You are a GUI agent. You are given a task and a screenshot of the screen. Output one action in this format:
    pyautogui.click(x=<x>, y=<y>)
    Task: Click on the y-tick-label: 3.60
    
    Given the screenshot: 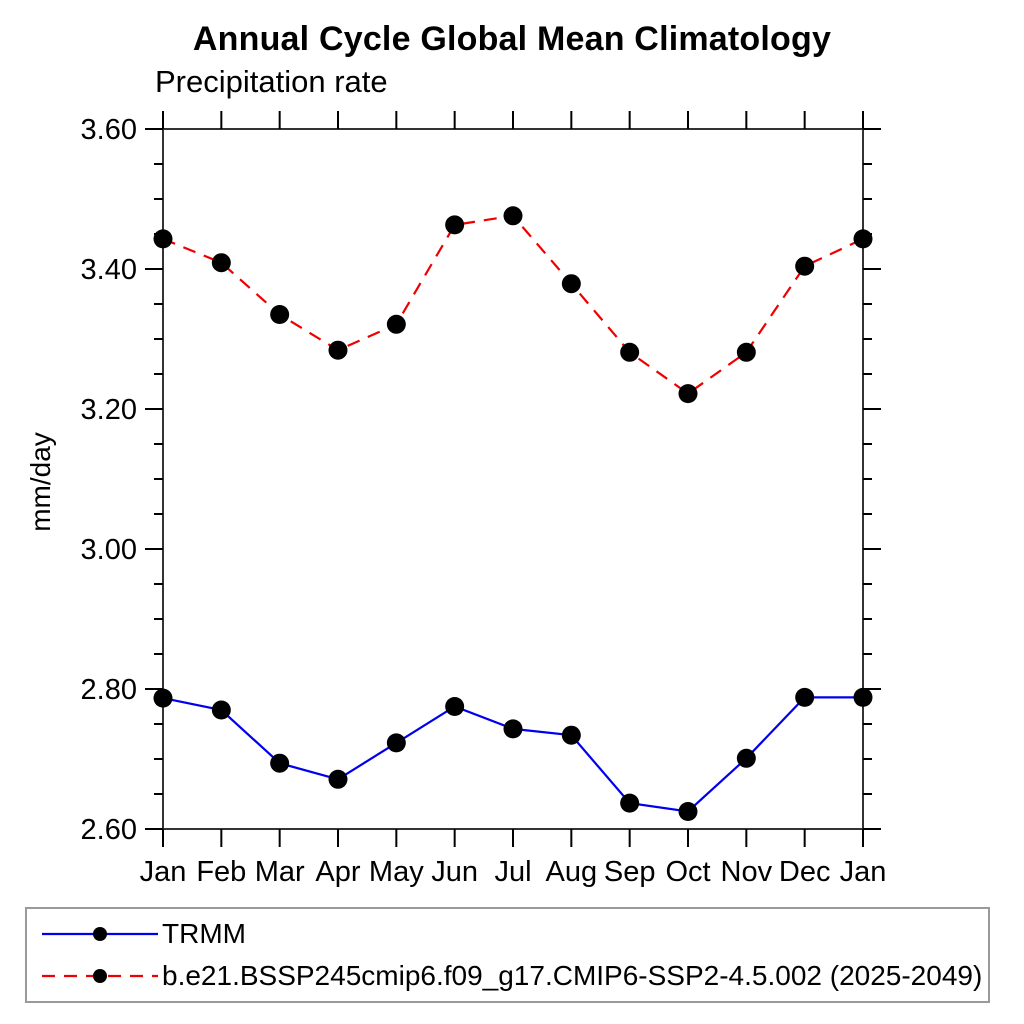 What is the action you would take?
    pyautogui.click(x=109, y=130)
    